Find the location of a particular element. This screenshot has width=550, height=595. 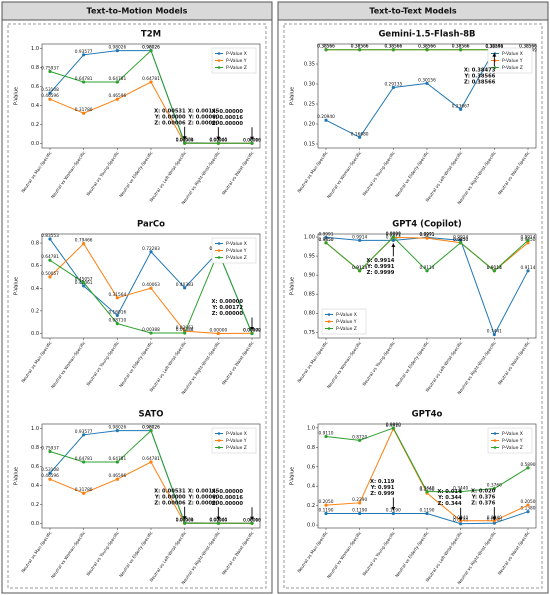

annotation-text: Z: 0.00000 is located at coordinates (228, 314).